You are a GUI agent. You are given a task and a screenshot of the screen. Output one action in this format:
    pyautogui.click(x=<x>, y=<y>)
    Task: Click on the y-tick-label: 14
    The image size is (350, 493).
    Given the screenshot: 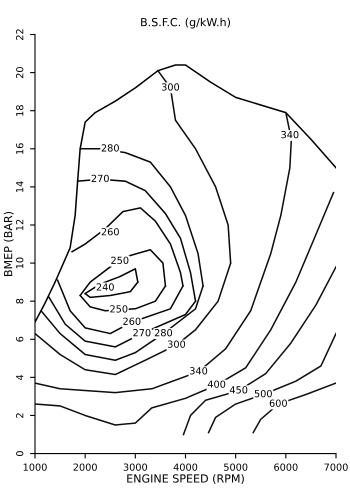 What is the action you would take?
    pyautogui.click(x=20, y=186)
    